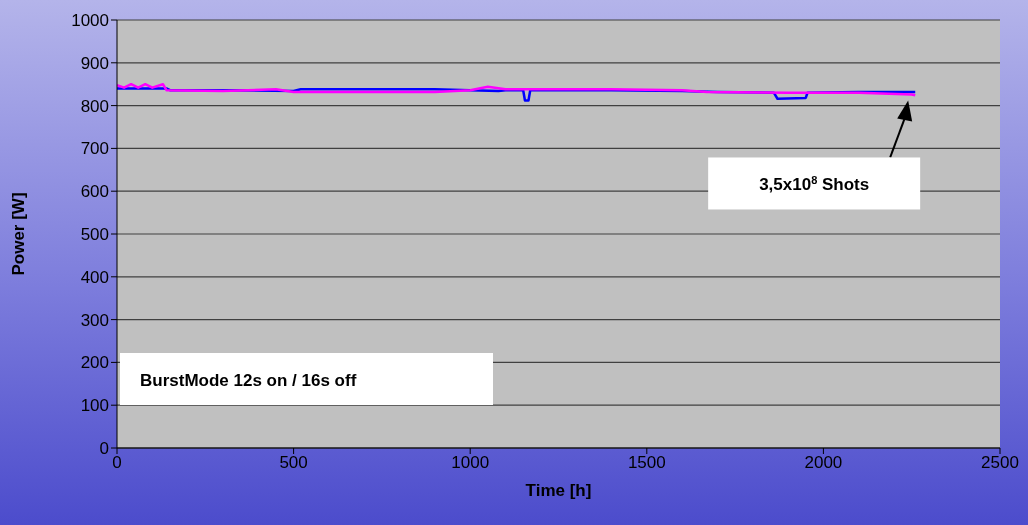 The height and width of the screenshot is (525, 1028). Describe the element at coordinates (558, 490) in the screenshot. I see `x-axis-title: Time [h]` at that location.